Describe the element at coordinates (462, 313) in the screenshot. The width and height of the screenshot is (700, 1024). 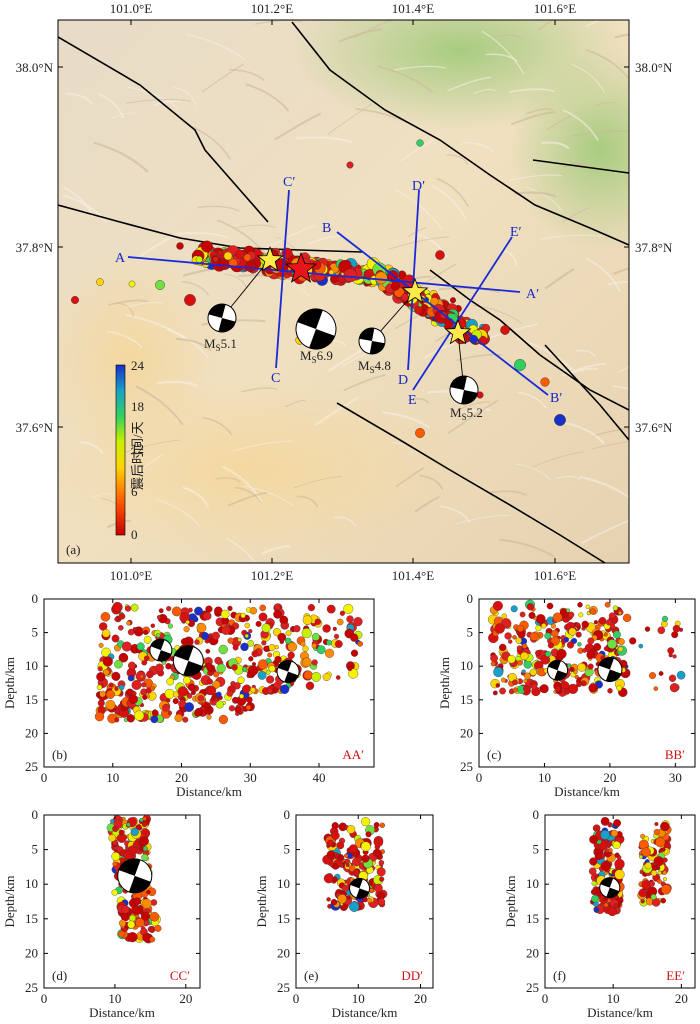
I see `profile-line-ee` at that location.